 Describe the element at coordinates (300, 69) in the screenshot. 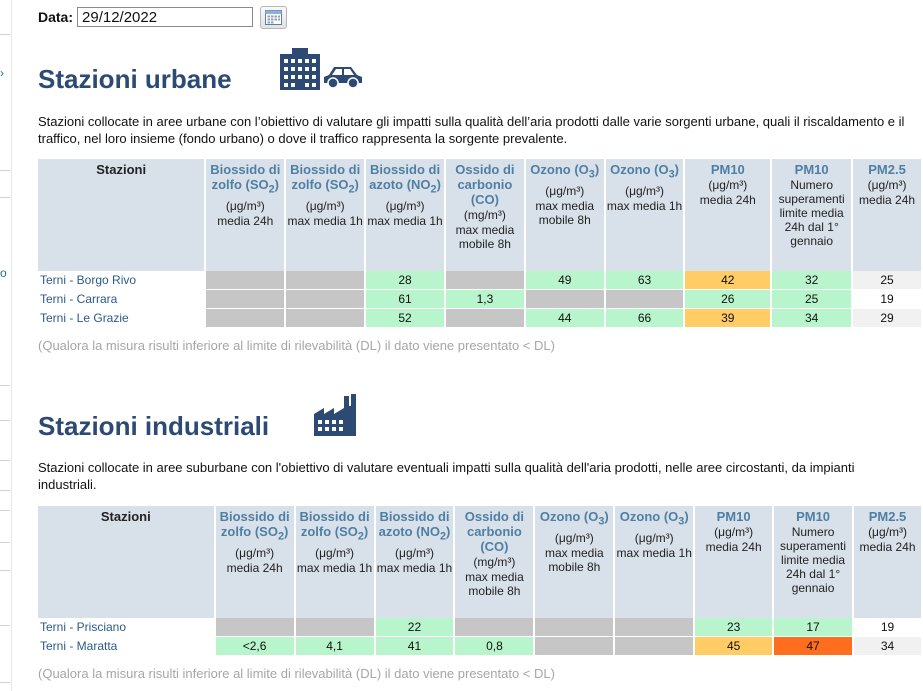

I see `building-icon` at that location.